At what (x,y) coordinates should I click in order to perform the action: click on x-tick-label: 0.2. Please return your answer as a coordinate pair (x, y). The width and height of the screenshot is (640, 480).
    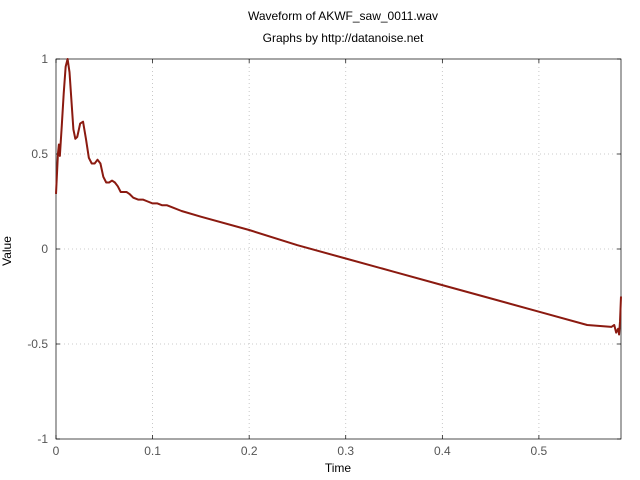
    Looking at the image, I should click on (249, 451).